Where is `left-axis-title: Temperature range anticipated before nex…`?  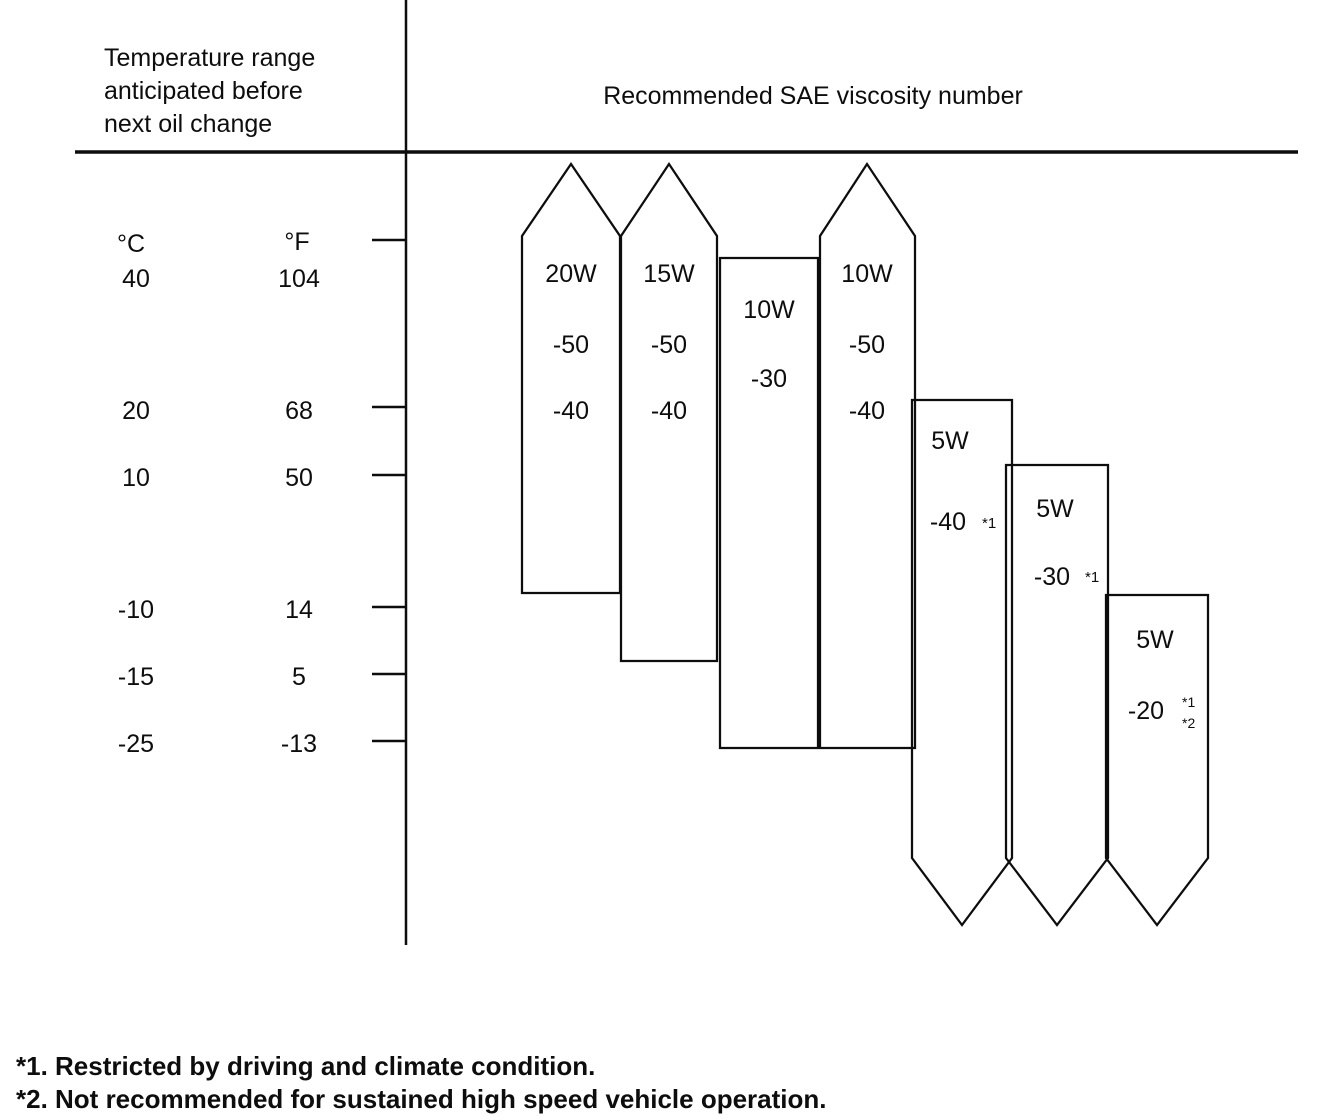 left-axis-title: Temperature range anticipated before nex… is located at coordinates (209, 91).